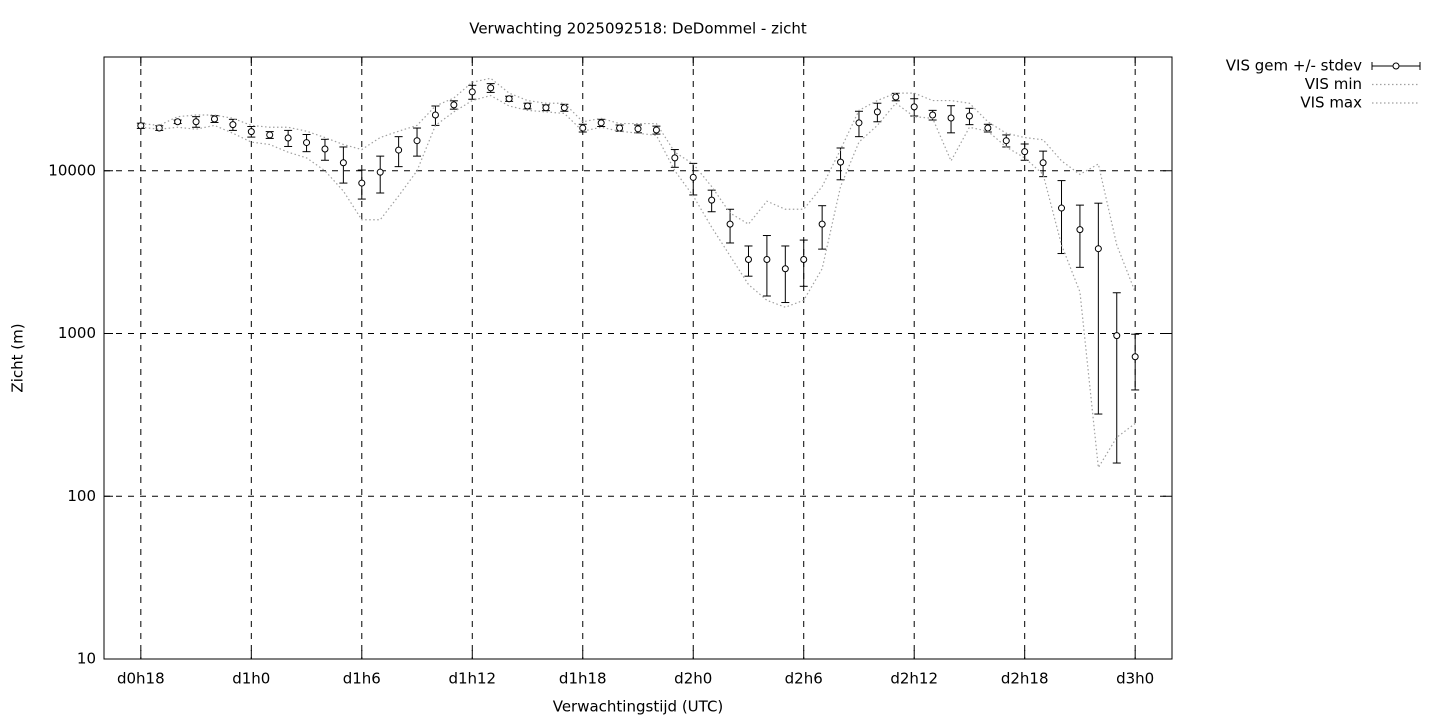  What do you see at coordinates (1331, 103) in the screenshot?
I see `legend-label: VIS max` at bounding box center [1331, 103].